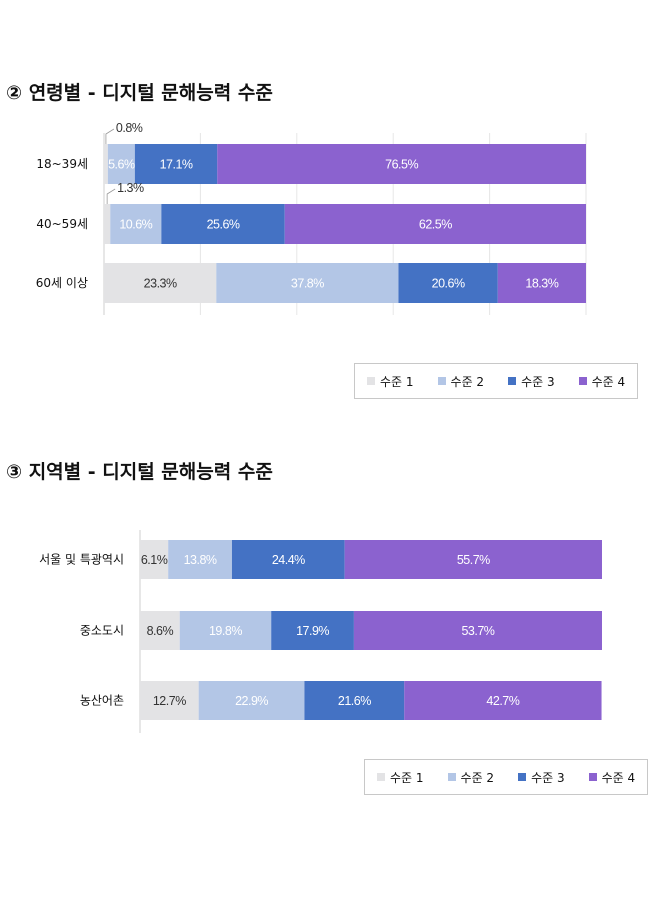 Image resolution: width=654 pixels, height=907 pixels. I want to click on data-label: 62.5%, so click(435, 225).